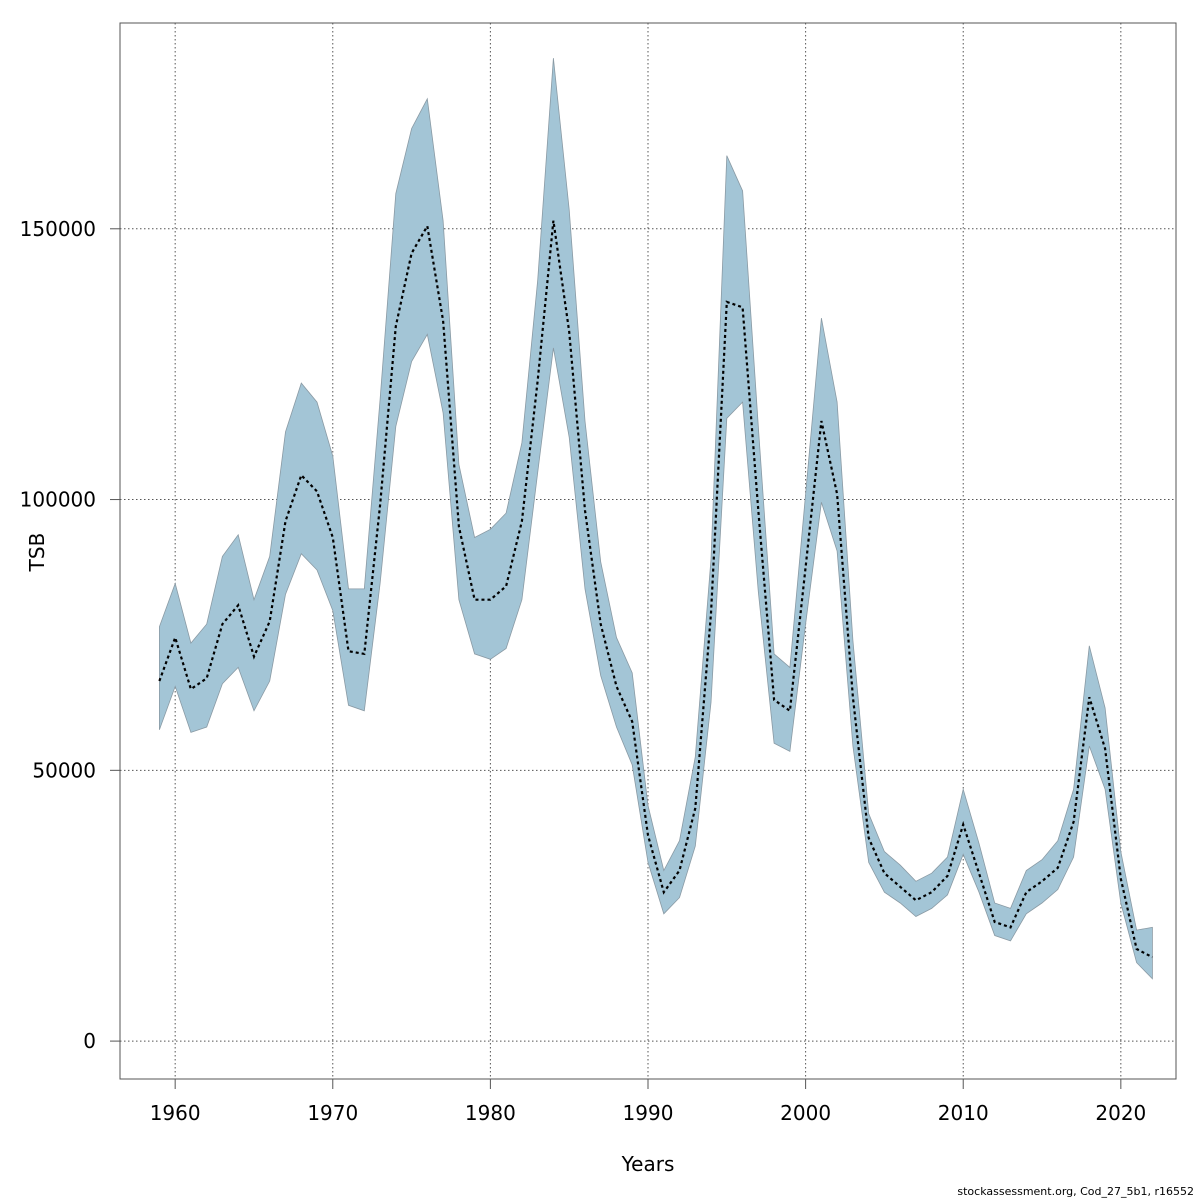 The width and height of the screenshot is (1200, 1200). I want to click on x-tick-label: 2020, so click(1120, 1113).